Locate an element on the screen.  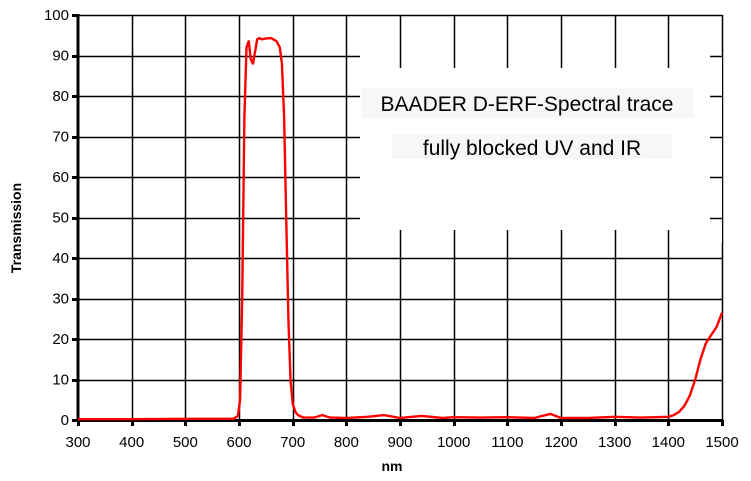
y-tick-label: 0 is located at coordinates (65, 420).